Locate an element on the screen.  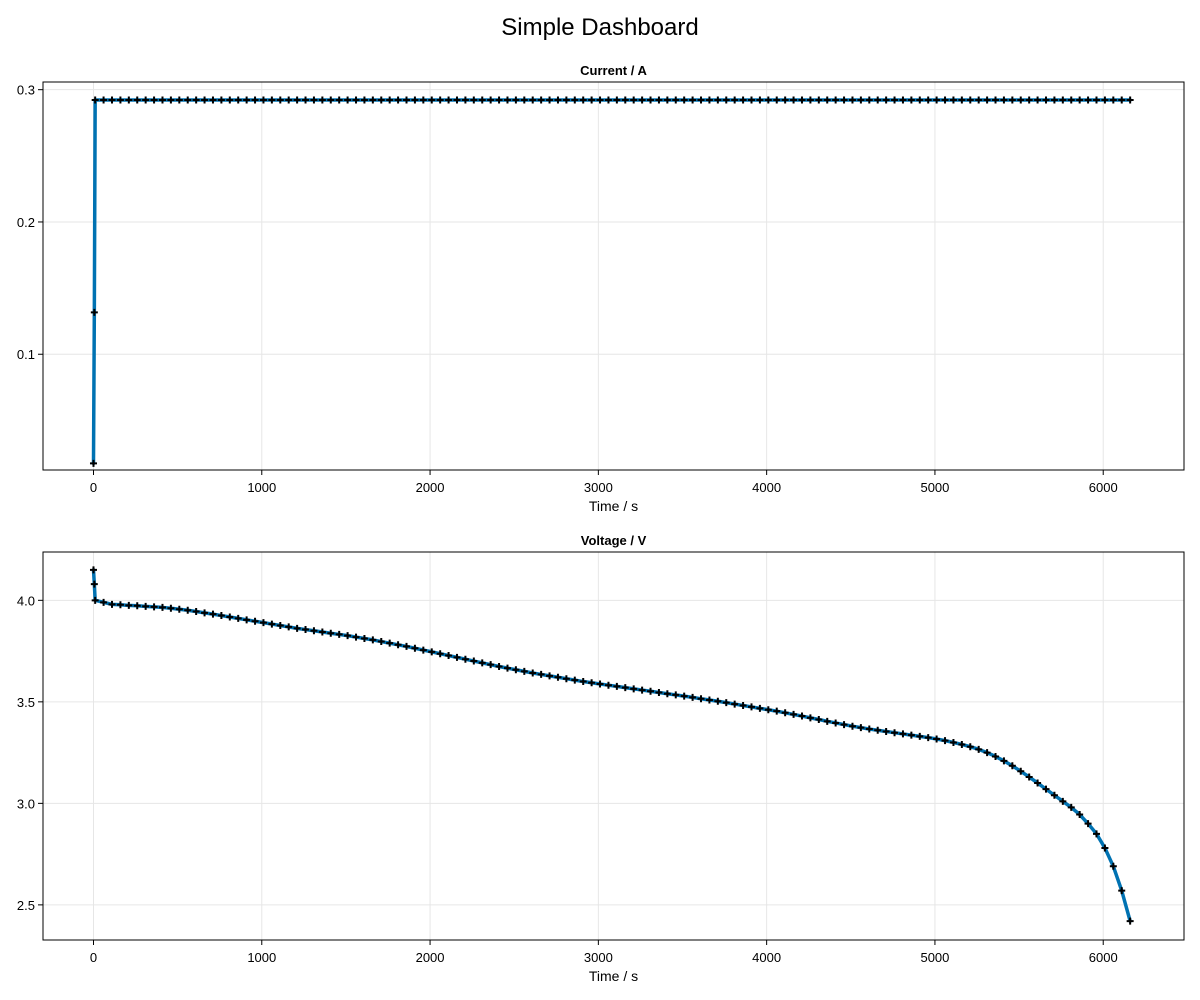
x-tick-label: 0 is located at coordinates (93, 957).